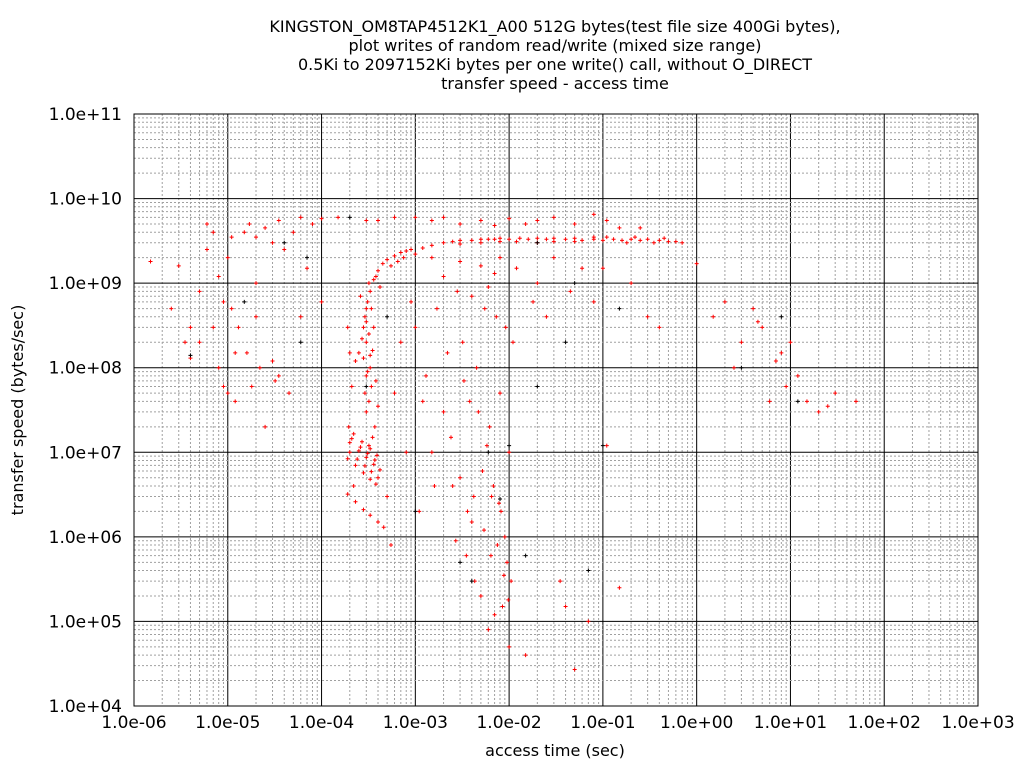 The height and width of the screenshot is (772, 1024). What do you see at coordinates (227, 723) in the screenshot?
I see `x-tick-label: 1.0e-05` at bounding box center [227, 723].